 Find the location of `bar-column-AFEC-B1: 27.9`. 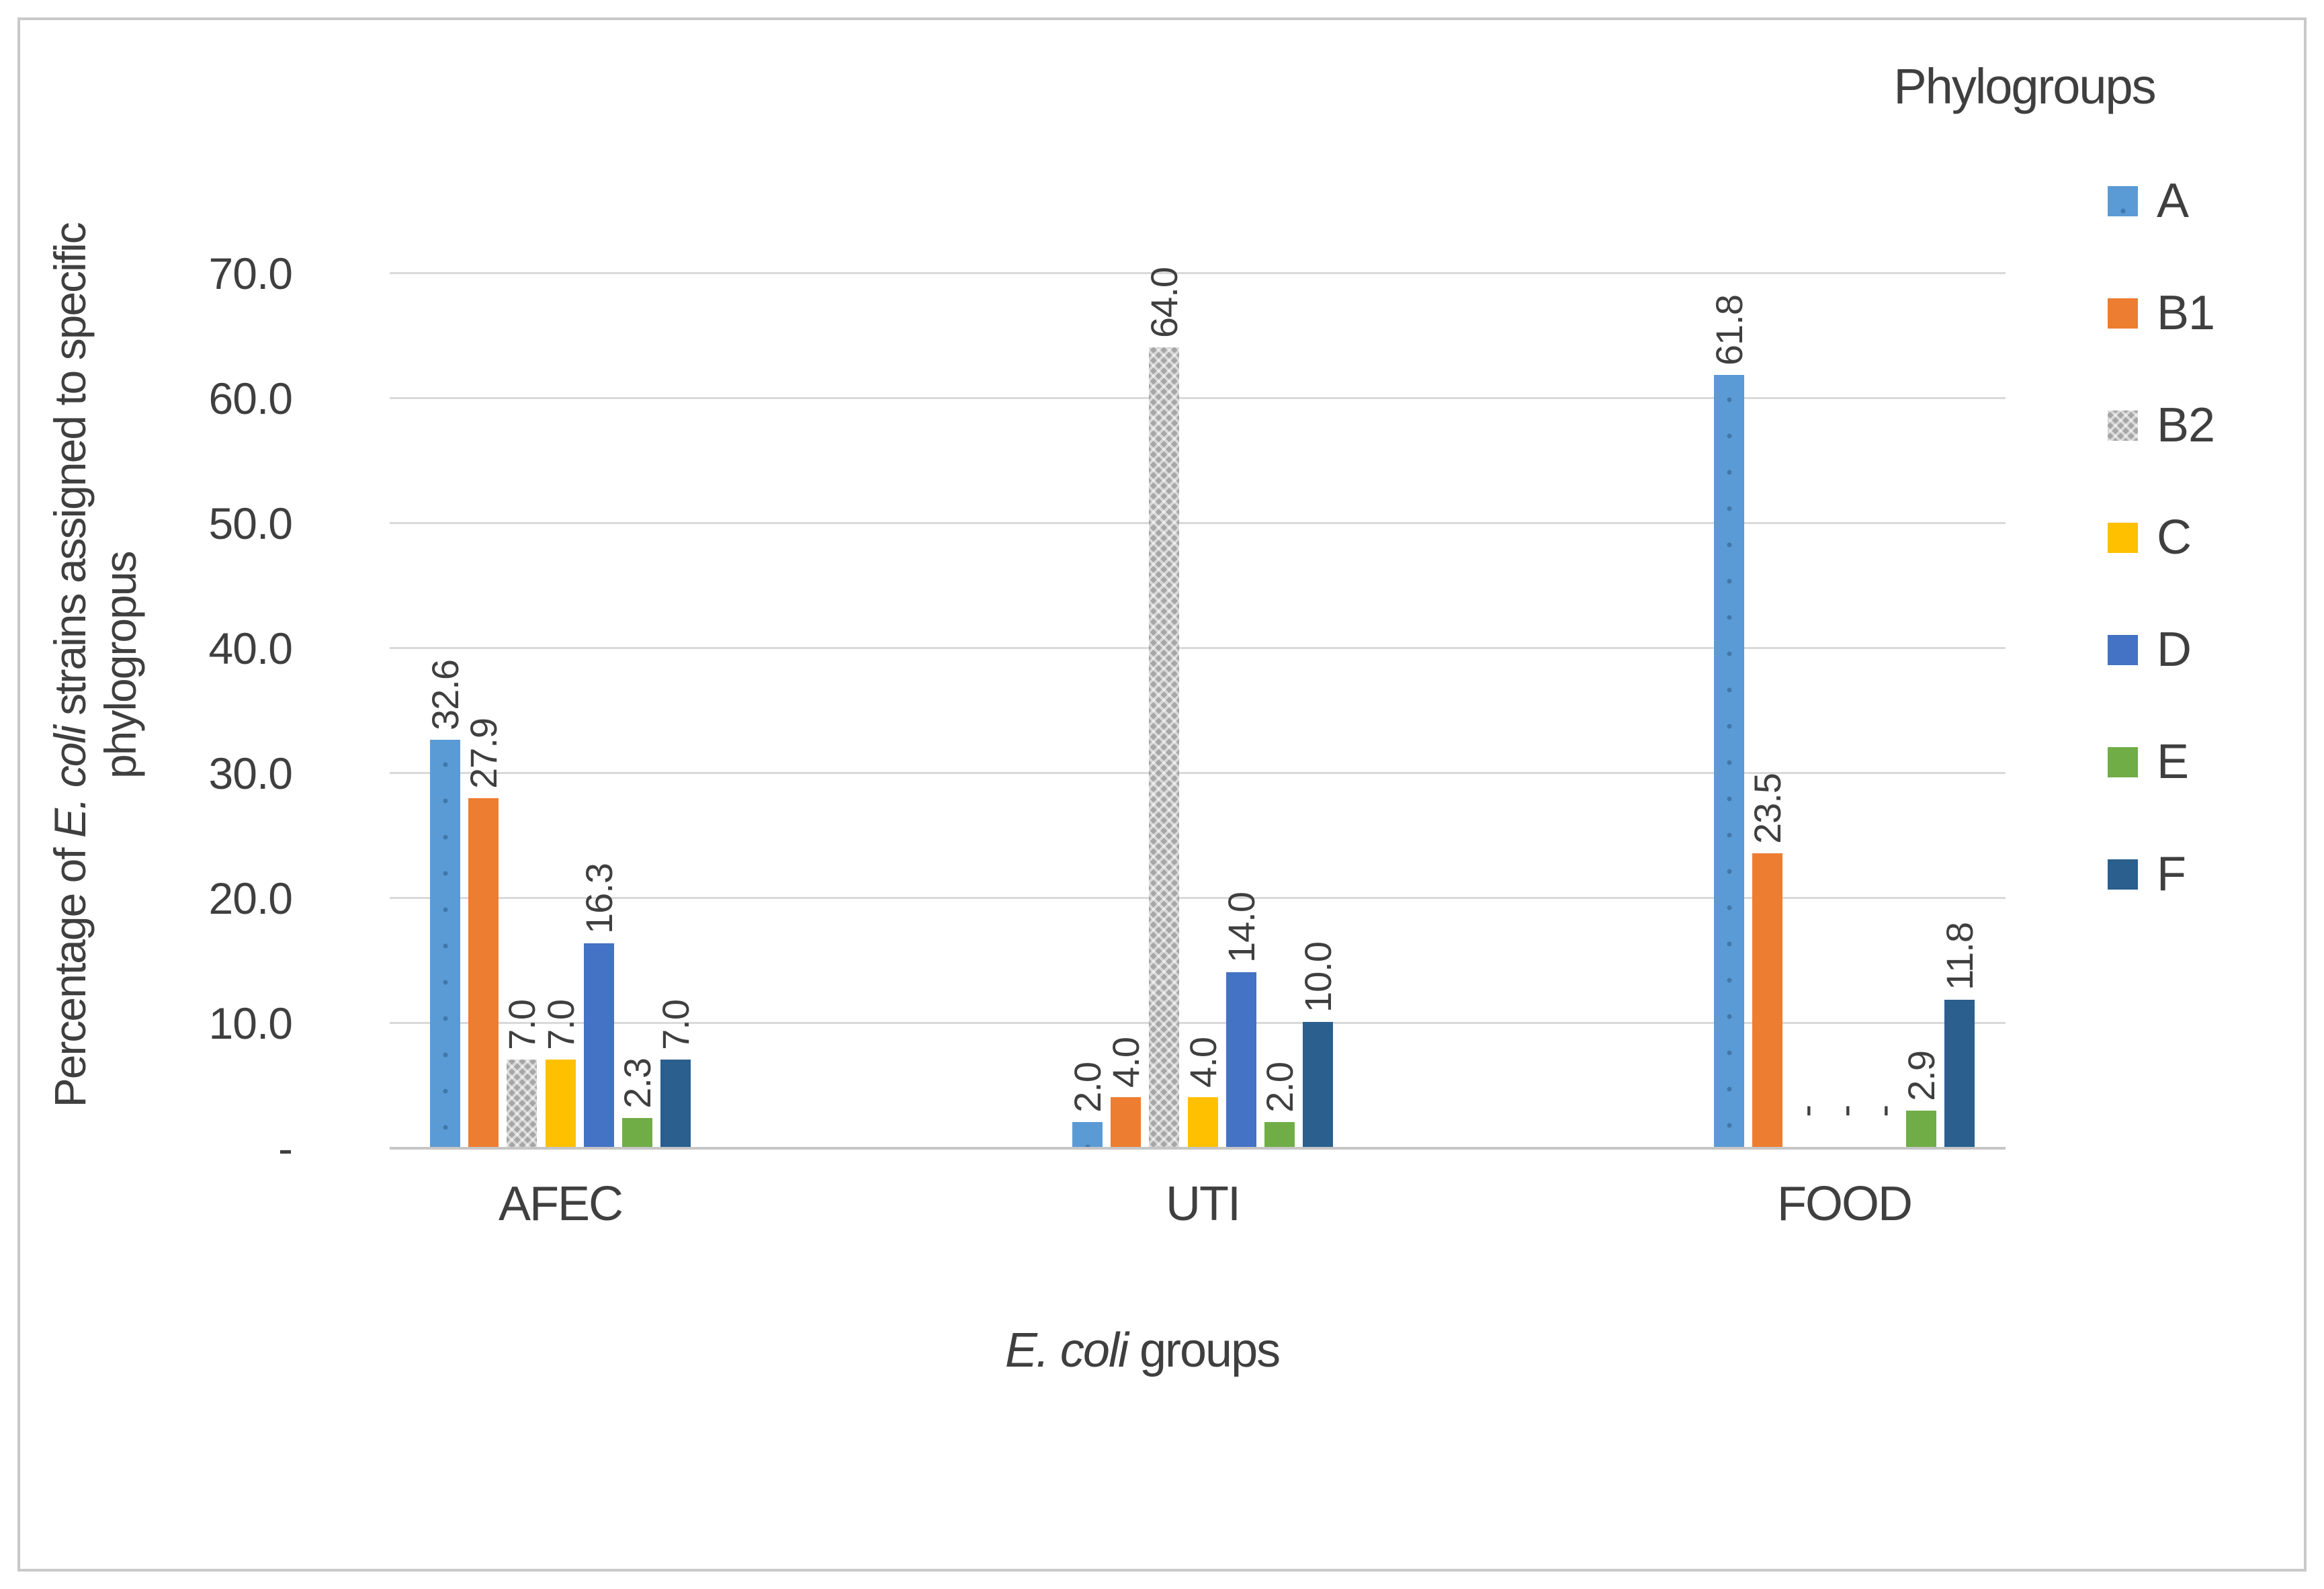

bar-column-AFEC-B1: 27.9 is located at coordinates (483, 898).